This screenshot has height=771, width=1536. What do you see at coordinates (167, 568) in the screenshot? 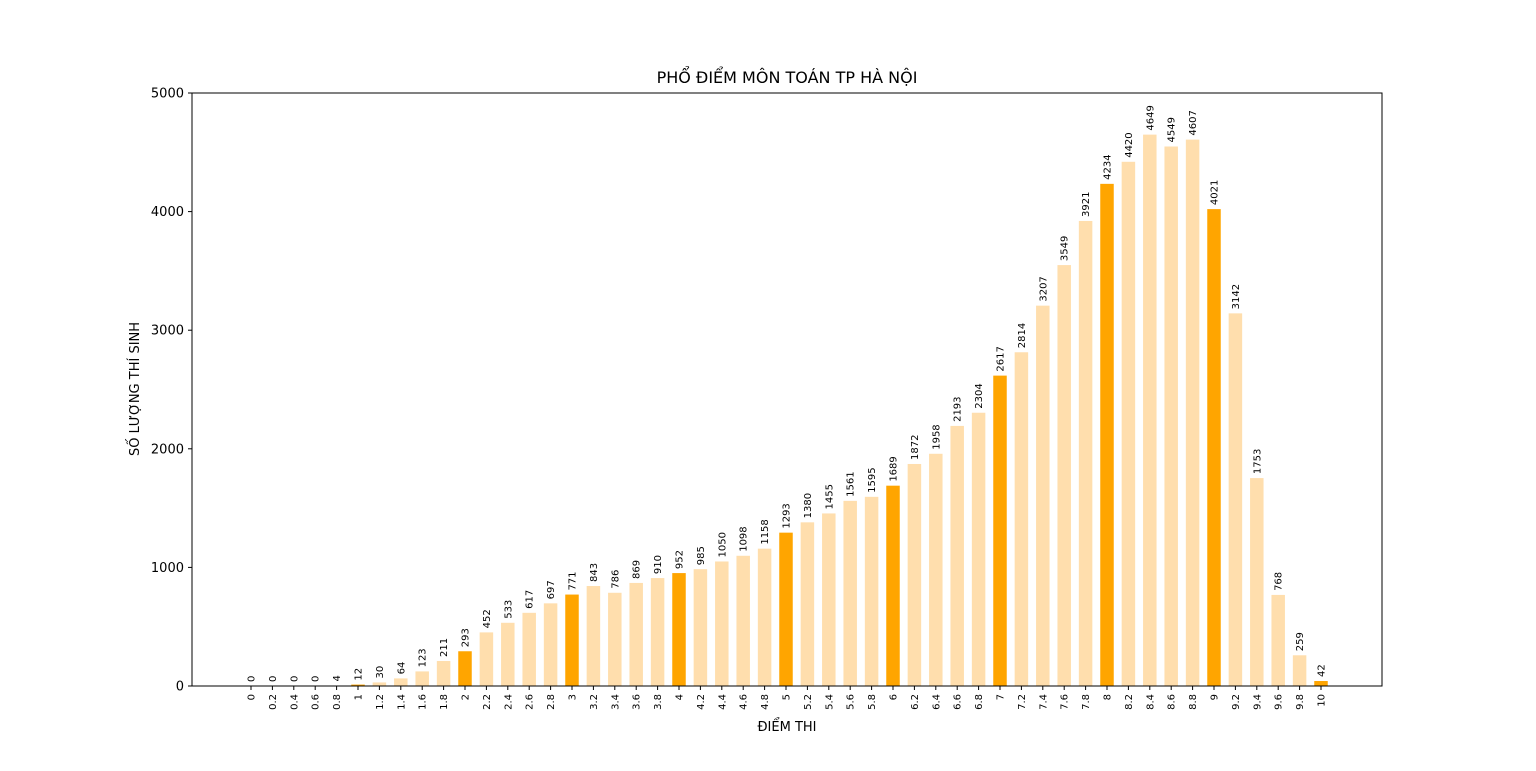
I see `y-tick-label-1000: 1000` at bounding box center [167, 568].